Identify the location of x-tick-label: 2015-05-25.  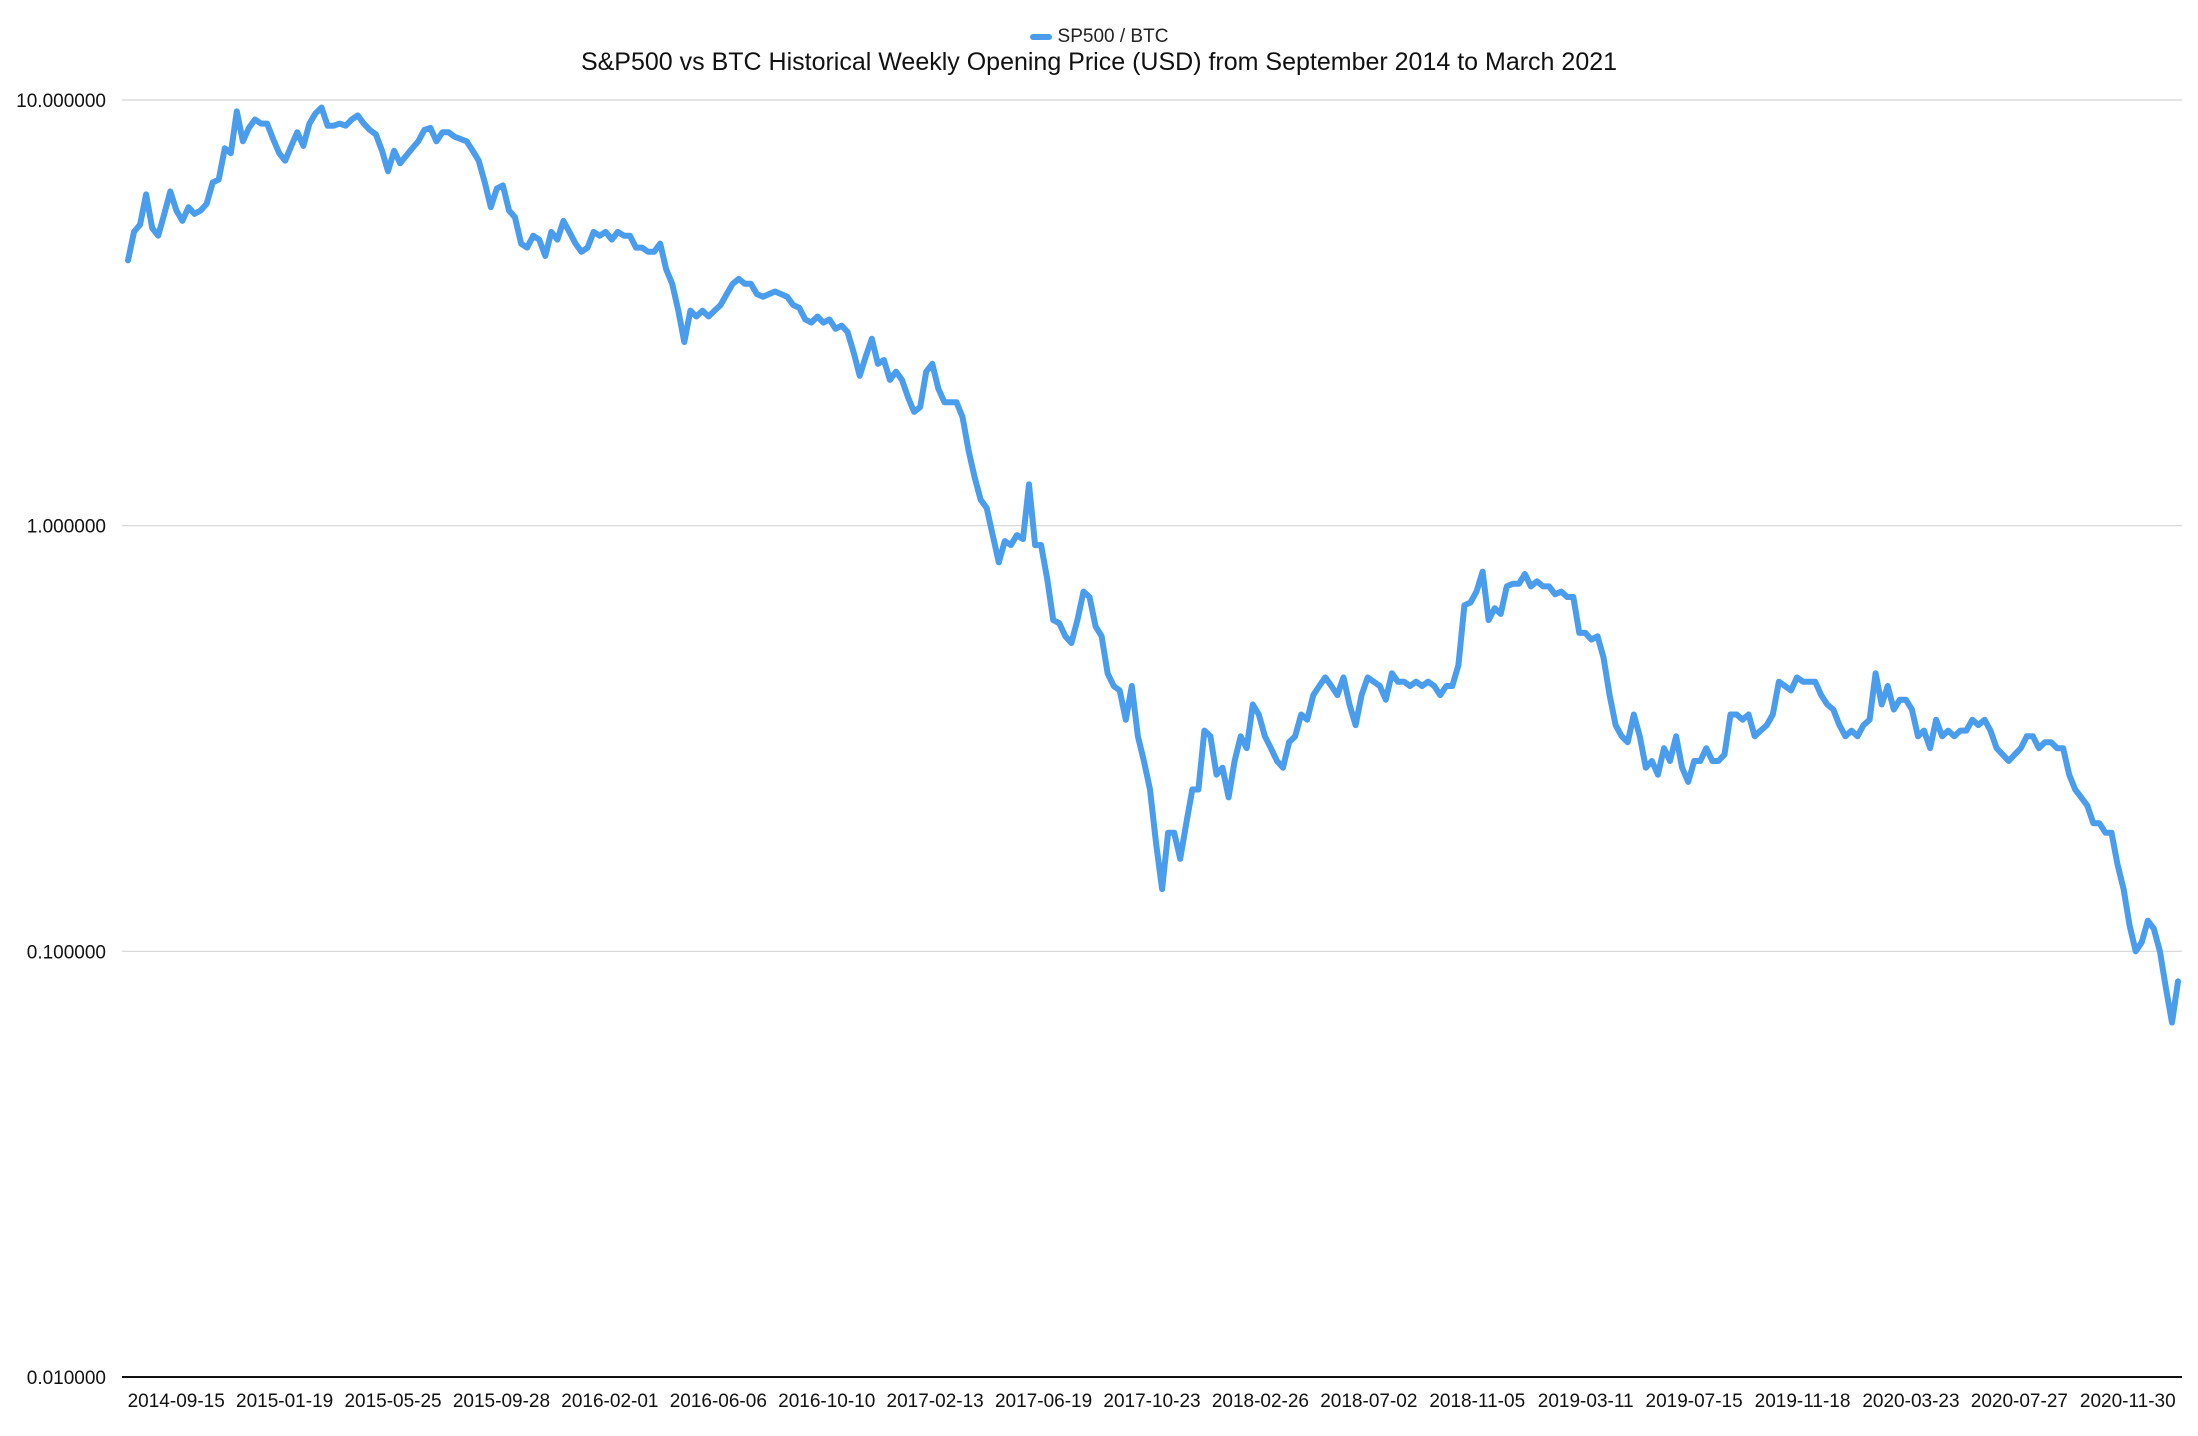
(392, 1401).